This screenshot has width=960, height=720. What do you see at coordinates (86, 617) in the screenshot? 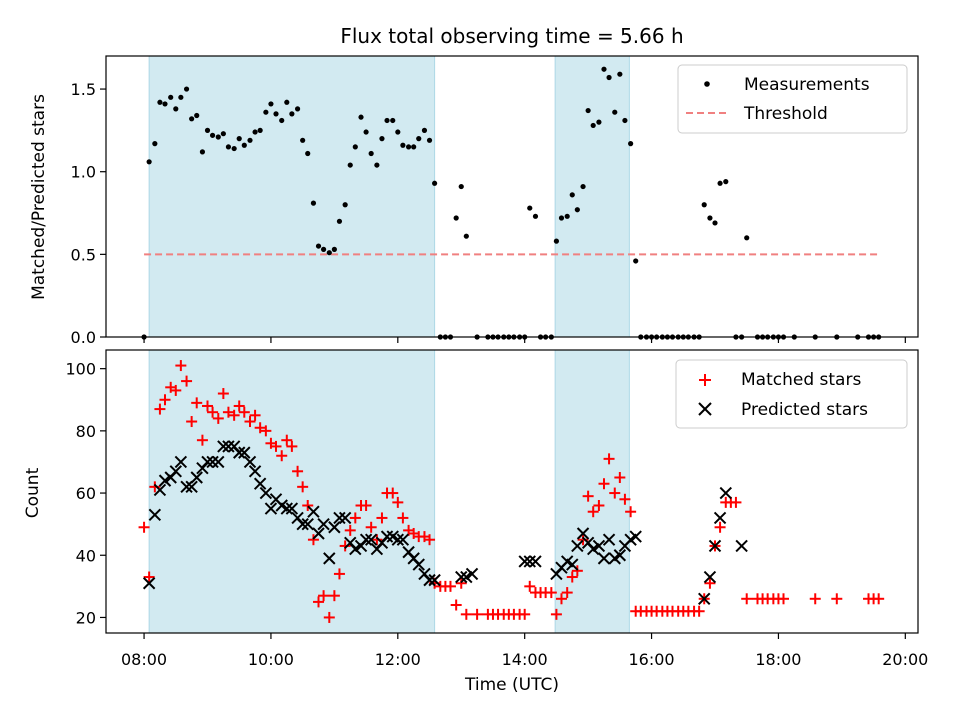
I see `y-tick-label: 20` at bounding box center [86, 617].